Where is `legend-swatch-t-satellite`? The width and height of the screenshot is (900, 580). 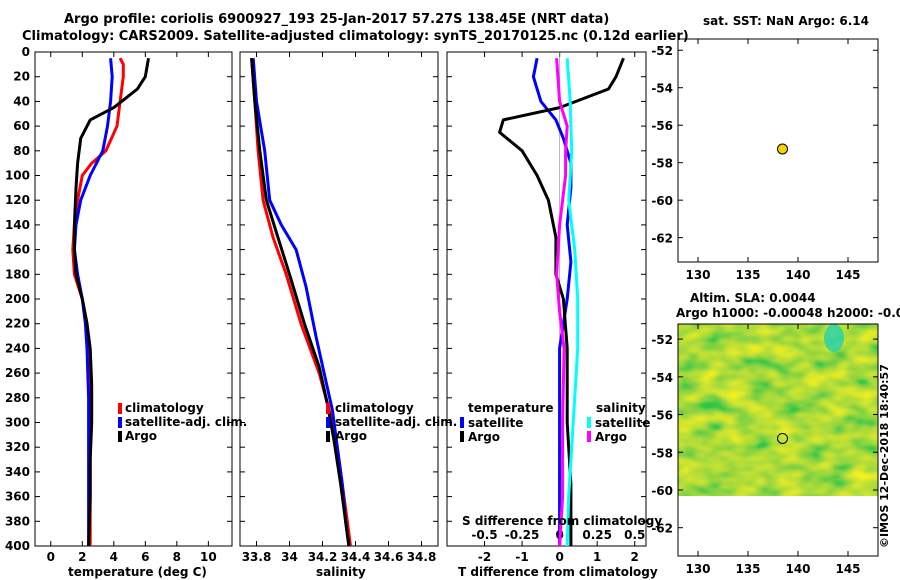 legend-swatch-t-satellite is located at coordinates (462, 422).